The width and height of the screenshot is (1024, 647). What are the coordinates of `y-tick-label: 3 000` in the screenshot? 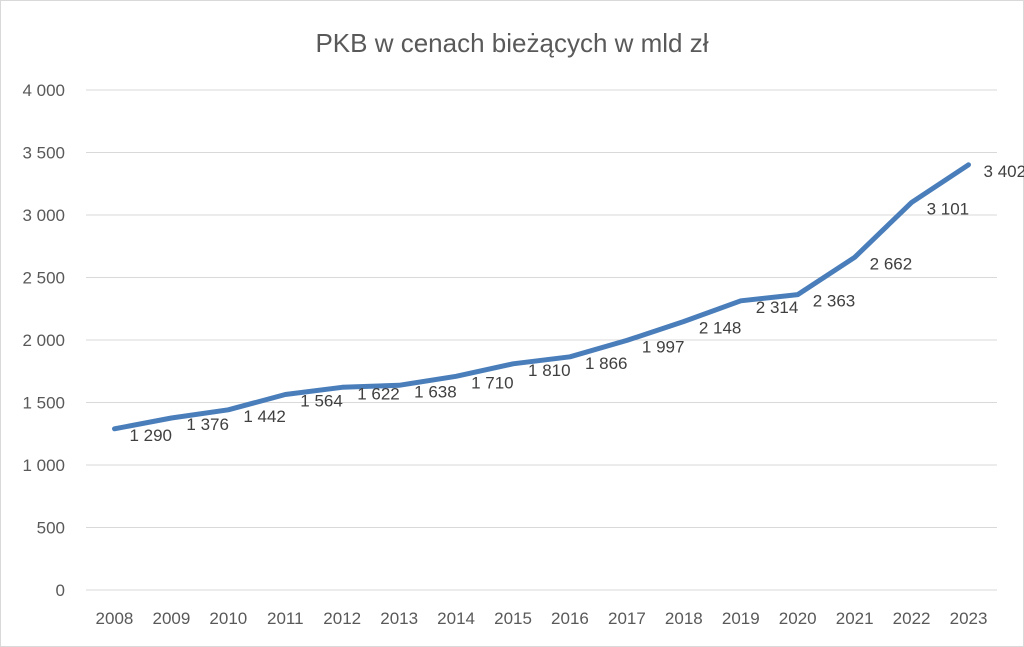 It's located at (43, 215).